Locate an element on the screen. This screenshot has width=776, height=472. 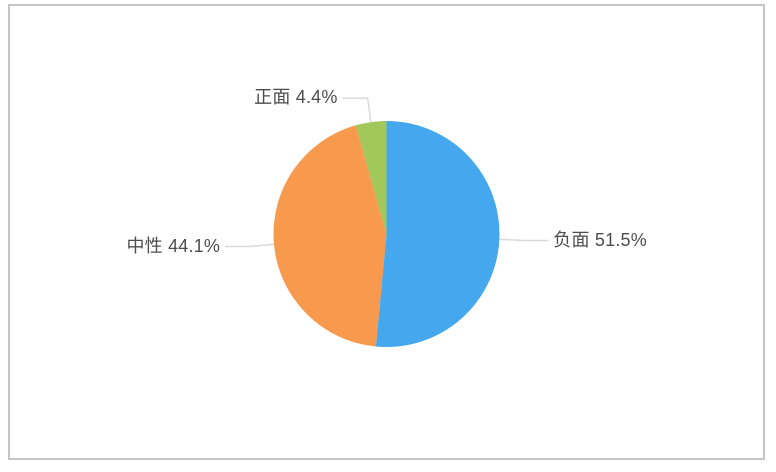
pie-slice-negative is located at coordinates (437, 234).